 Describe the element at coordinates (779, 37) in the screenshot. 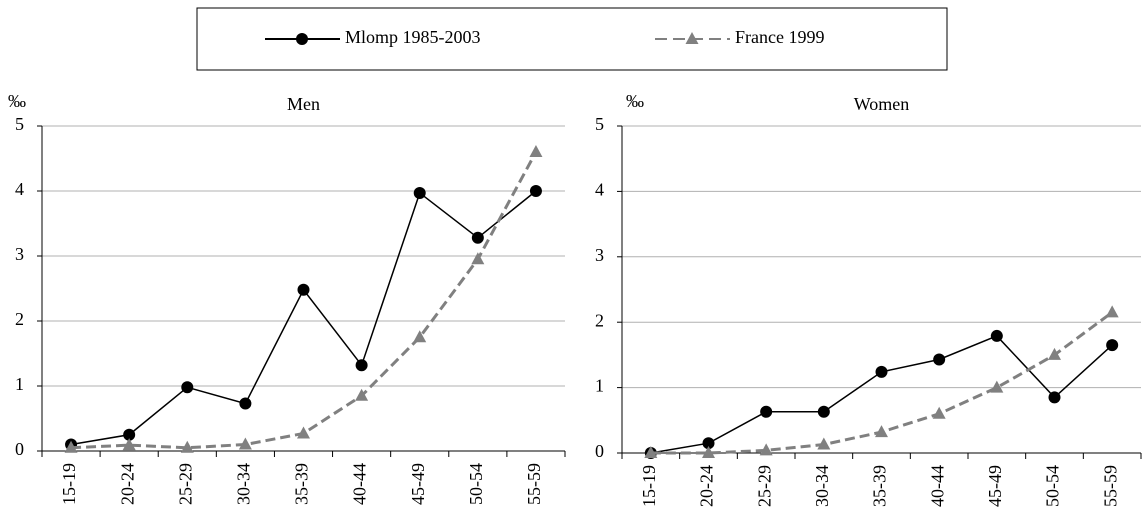

I see `legend-label: France 1999` at that location.